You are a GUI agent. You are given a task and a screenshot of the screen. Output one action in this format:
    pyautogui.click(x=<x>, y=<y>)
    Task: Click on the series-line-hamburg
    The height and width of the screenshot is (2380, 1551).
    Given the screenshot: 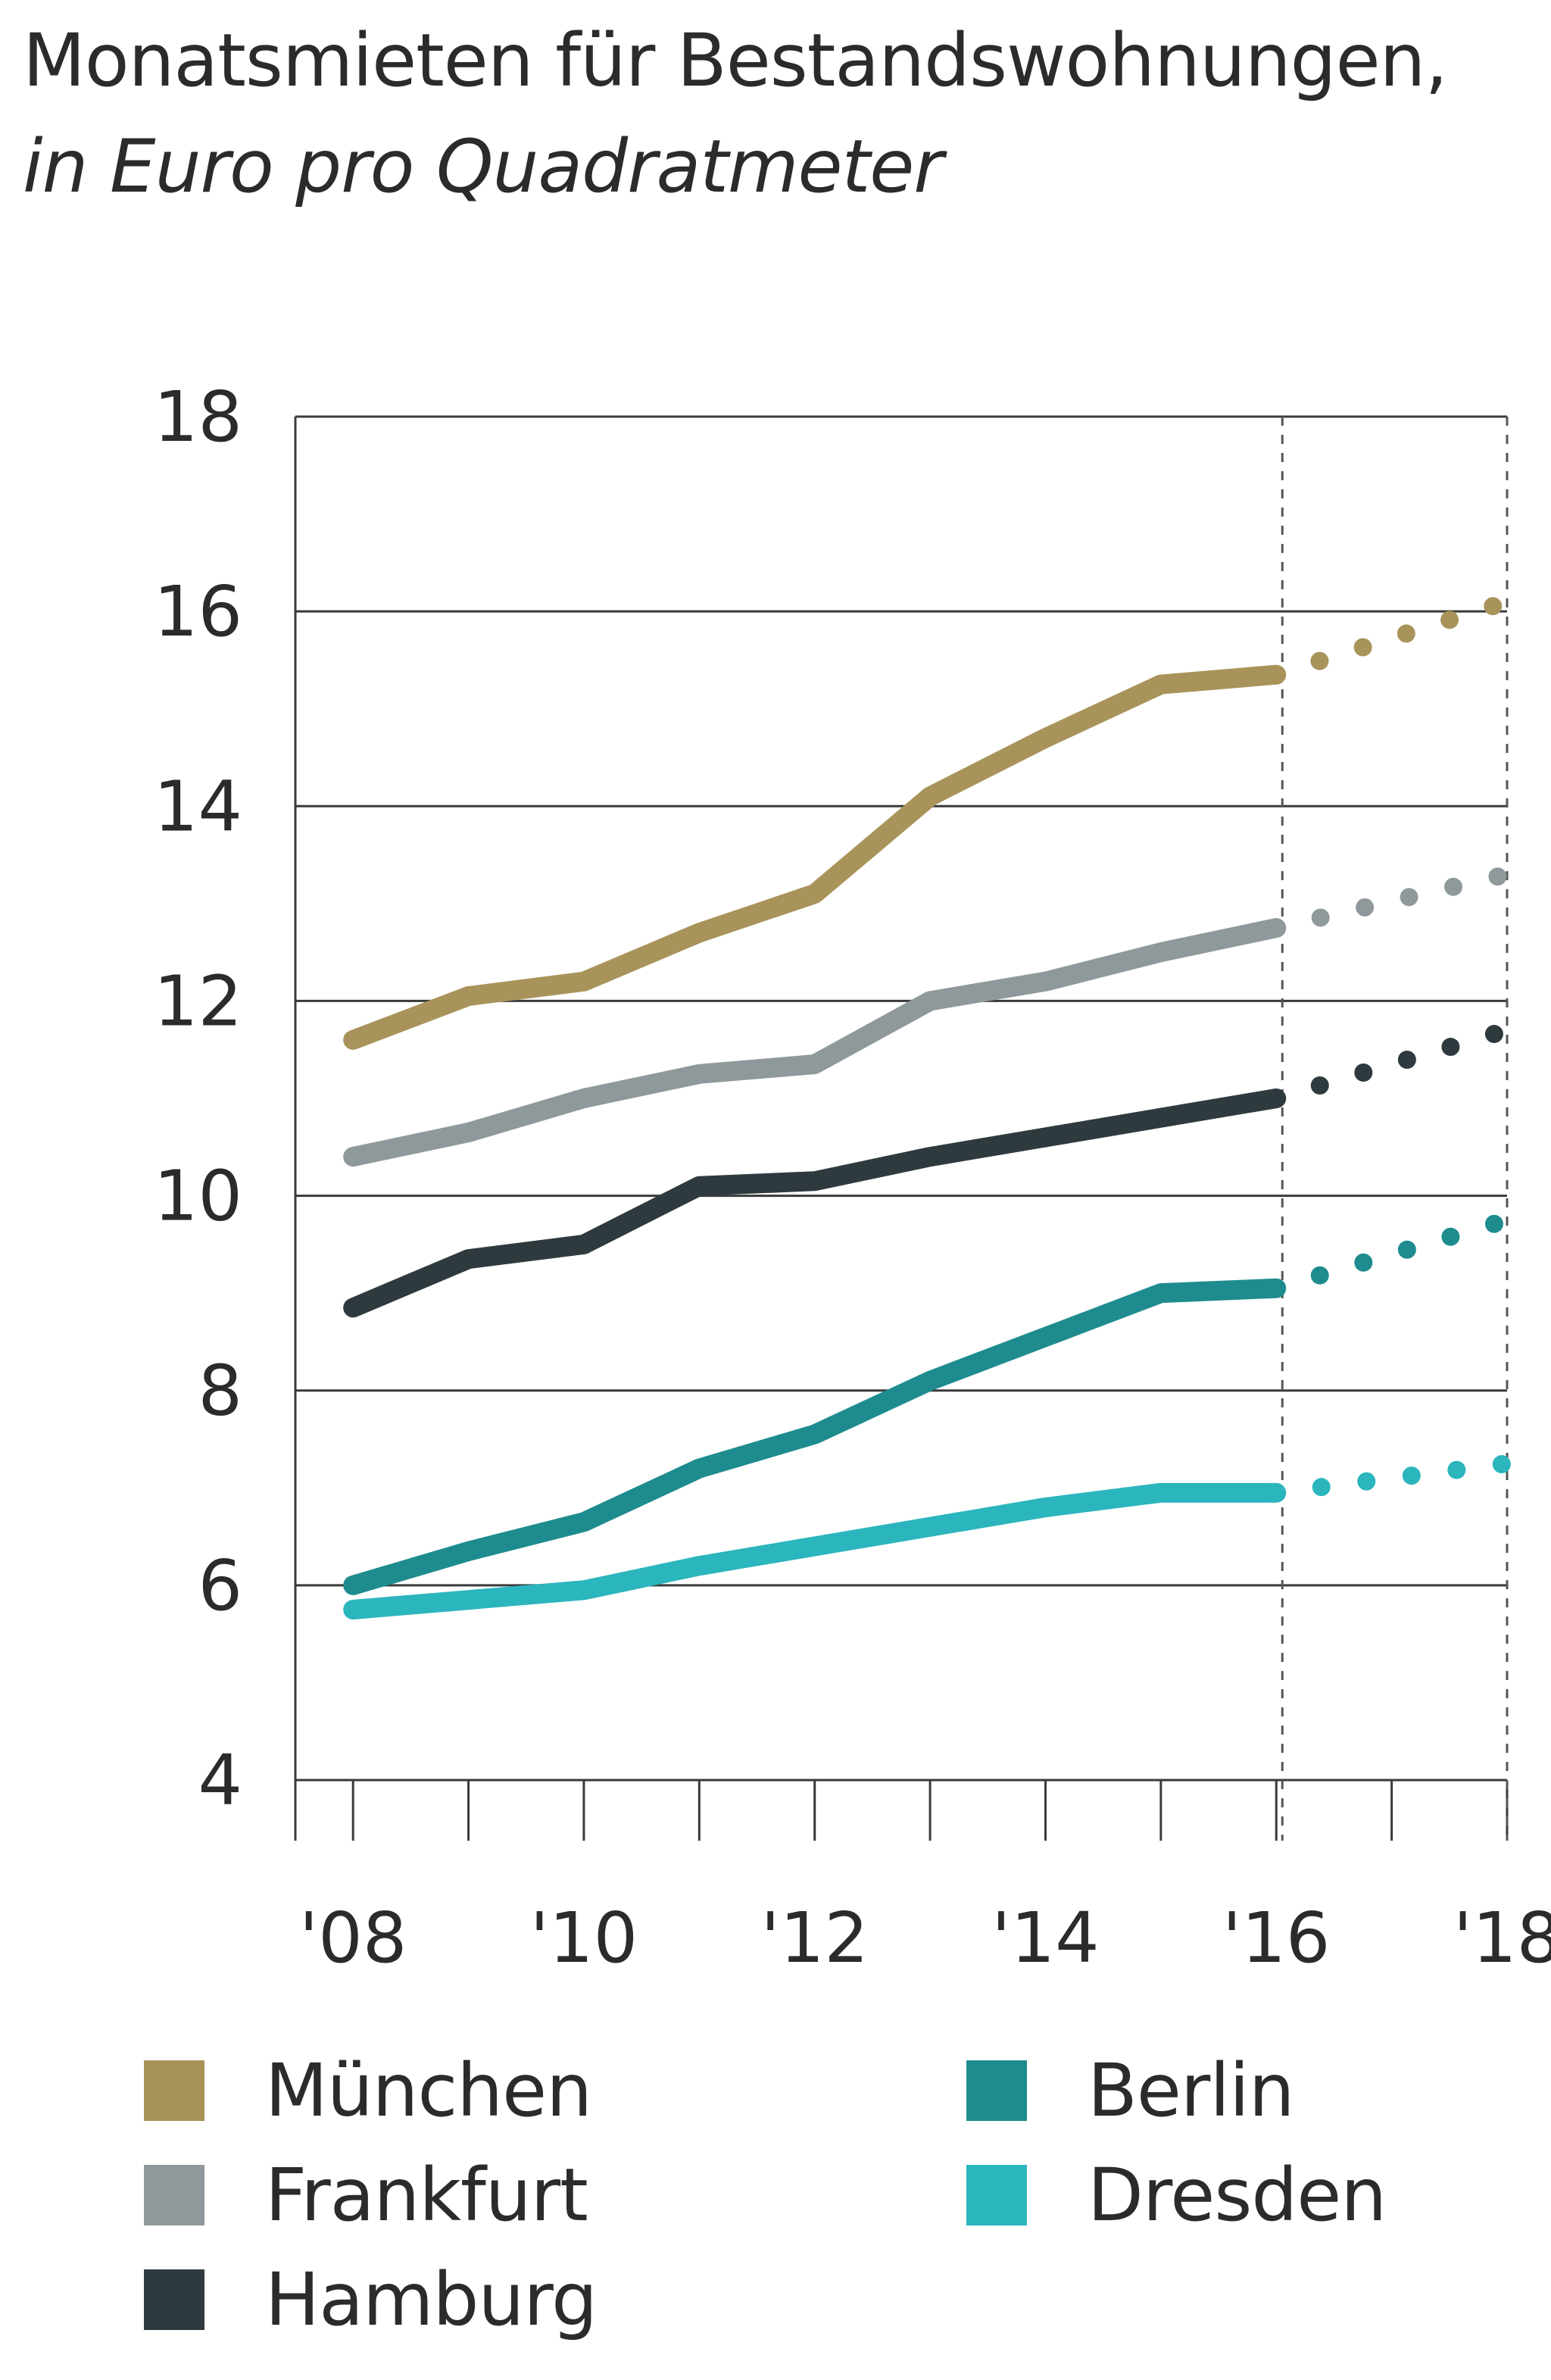 What is the action you would take?
    pyautogui.click(x=815, y=1203)
    